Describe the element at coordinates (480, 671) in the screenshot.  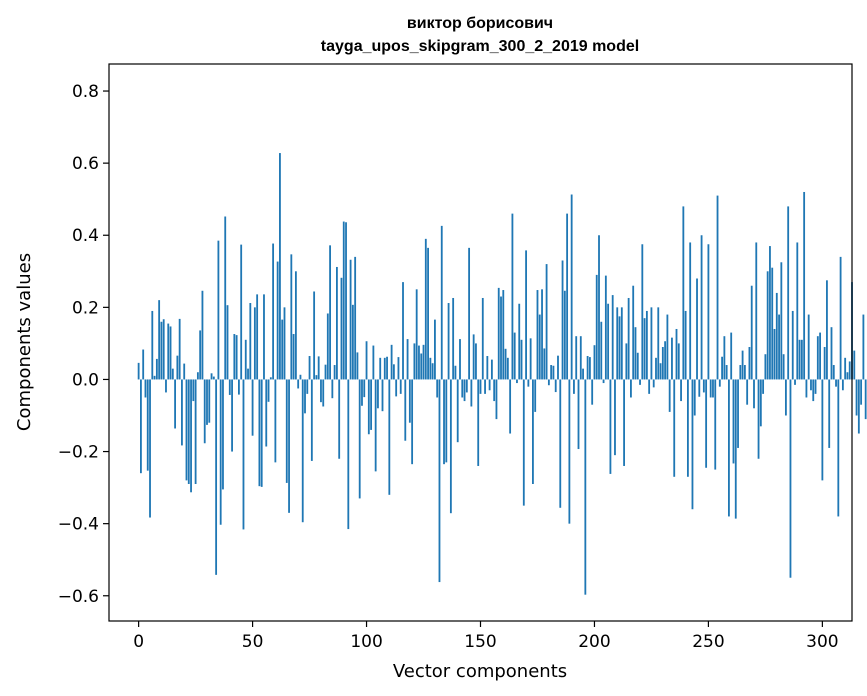
I see `x-axis-label: Vector components` at that location.